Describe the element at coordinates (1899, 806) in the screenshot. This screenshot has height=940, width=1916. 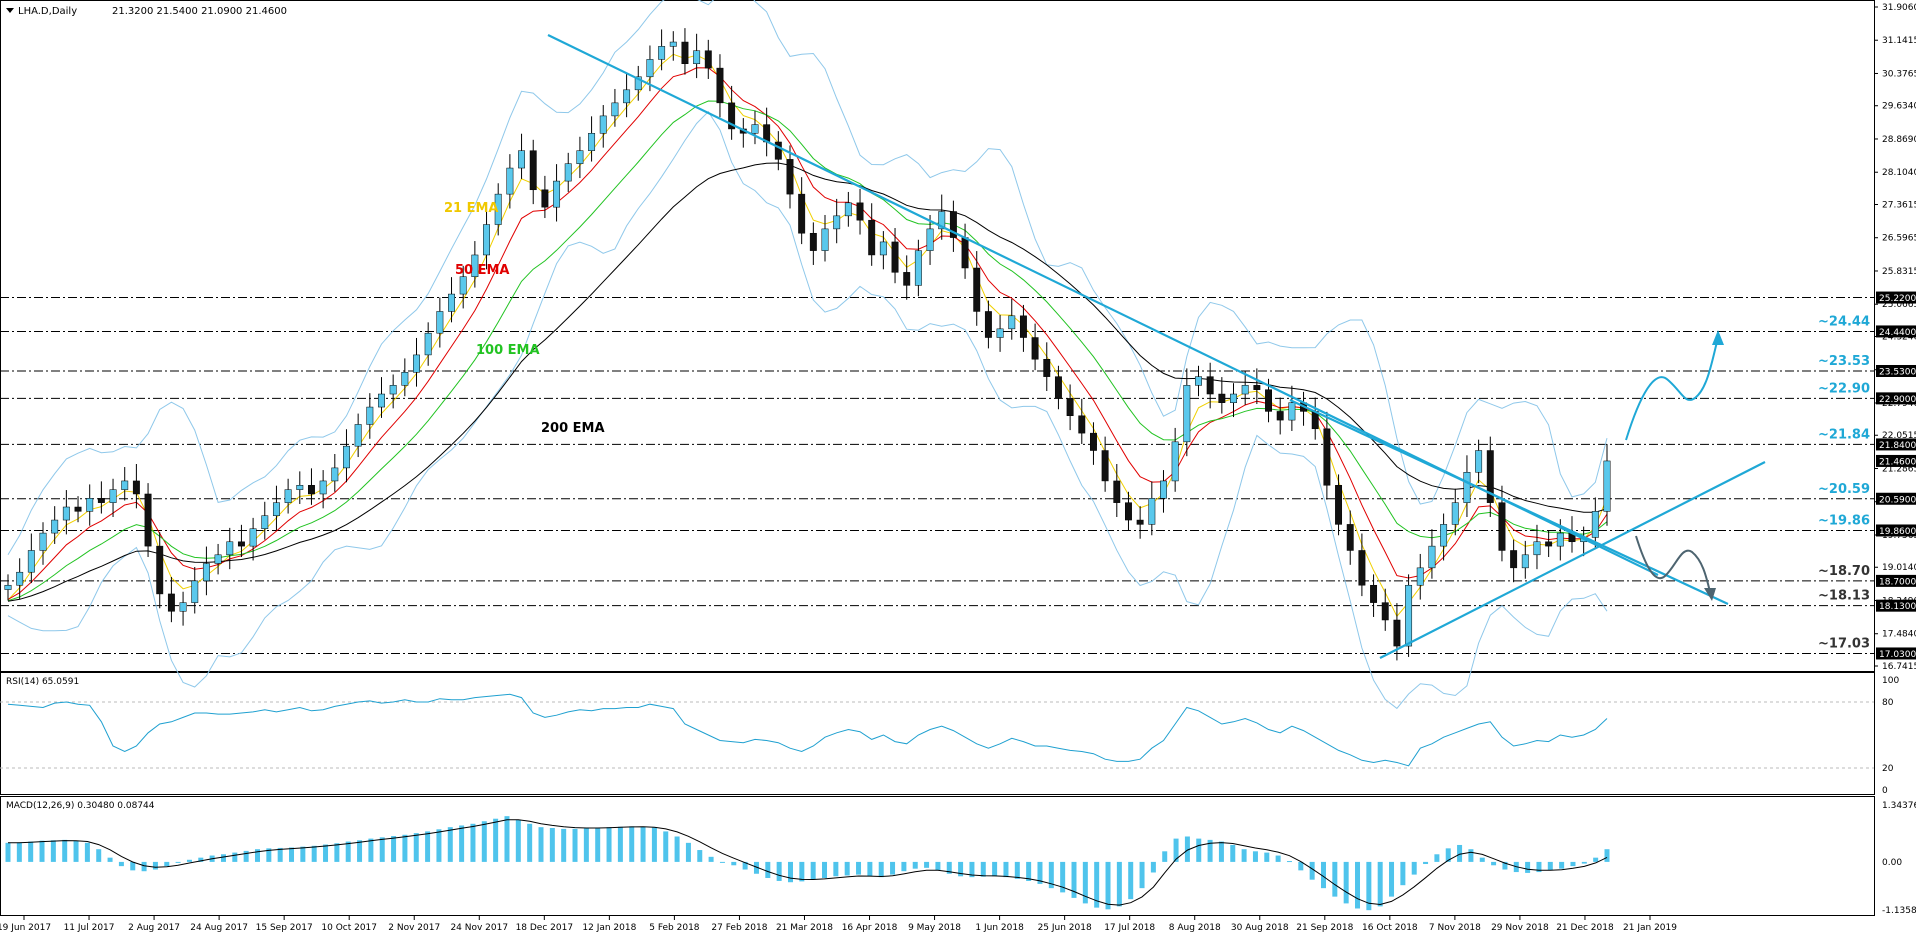
I see `macd-tick-label: 1.34376` at that location.